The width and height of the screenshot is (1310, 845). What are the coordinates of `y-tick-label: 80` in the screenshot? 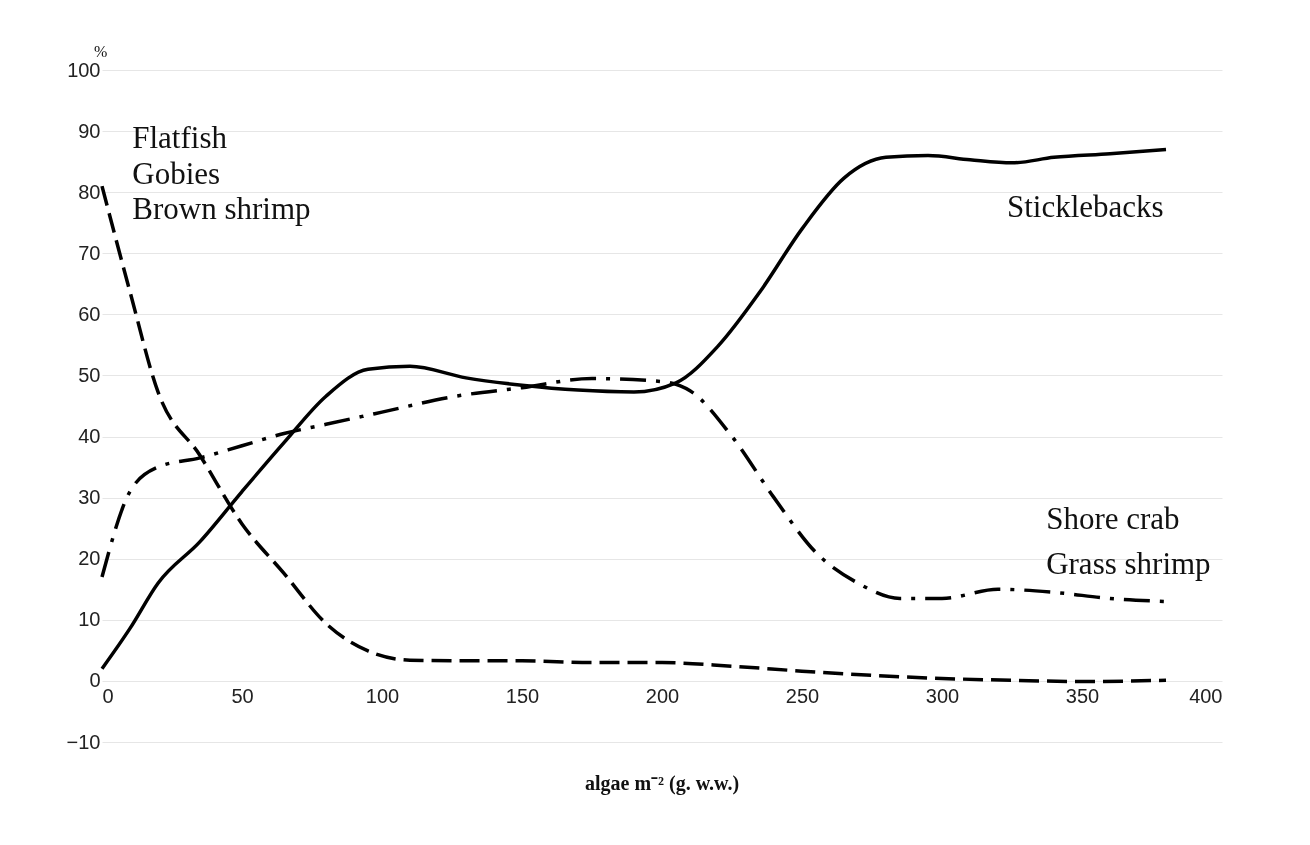 It's located at (89, 191).